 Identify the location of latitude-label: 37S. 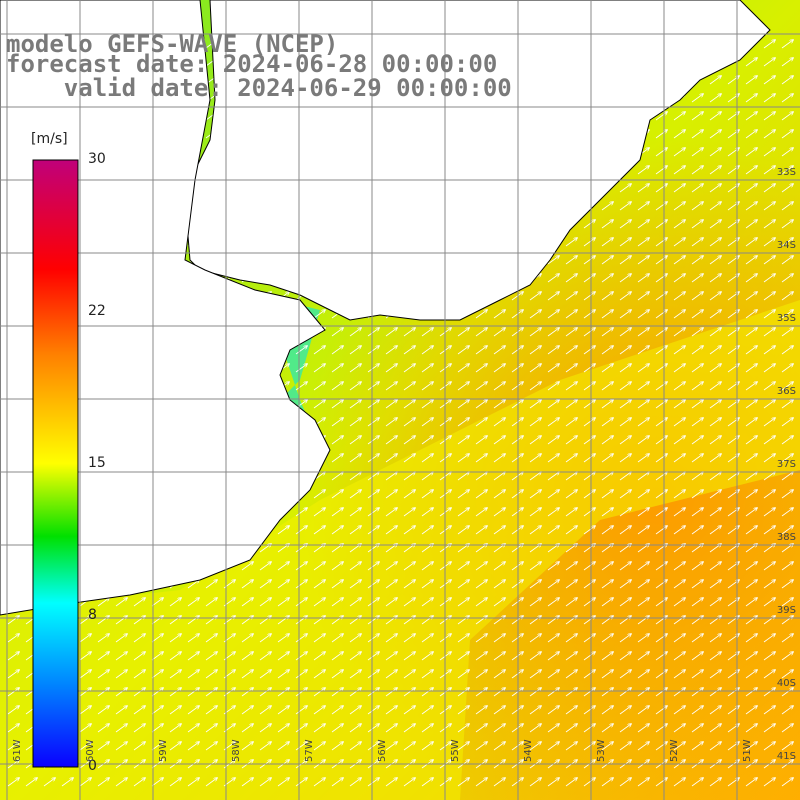
(786, 464).